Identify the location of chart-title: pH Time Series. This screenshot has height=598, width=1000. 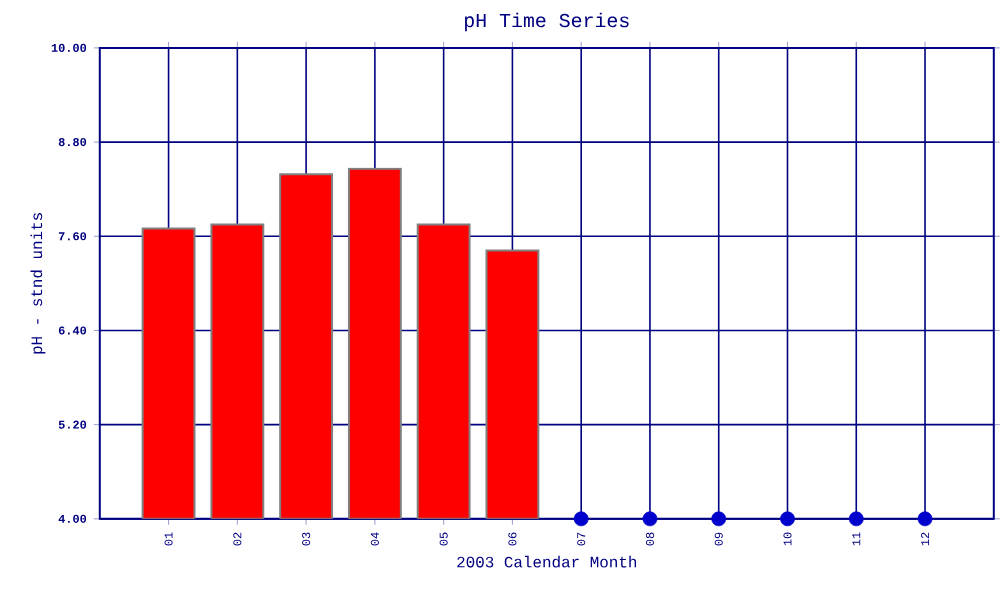
(547, 21).